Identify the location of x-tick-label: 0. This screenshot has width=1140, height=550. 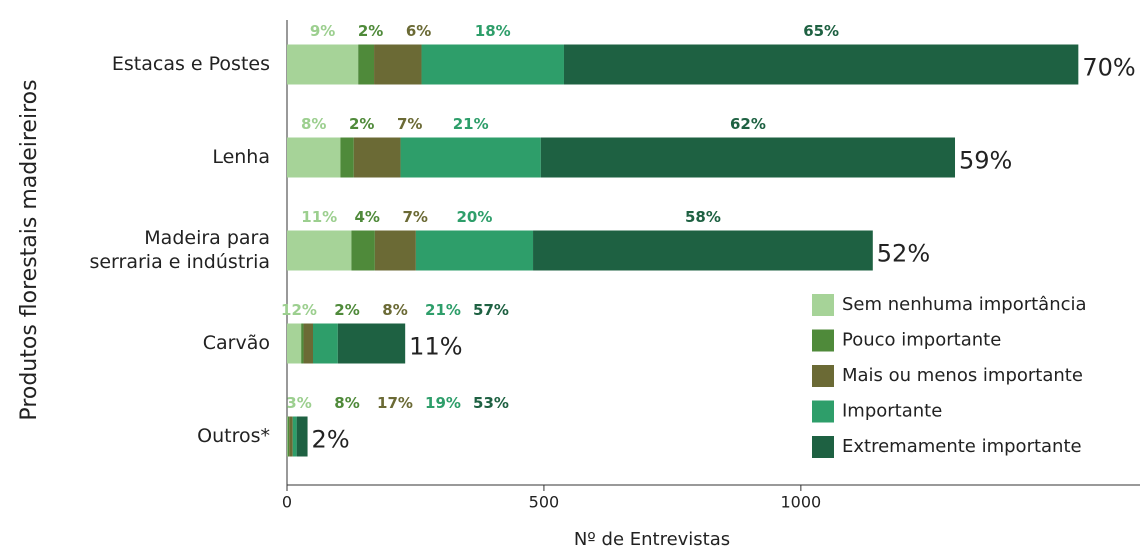
(287, 502).